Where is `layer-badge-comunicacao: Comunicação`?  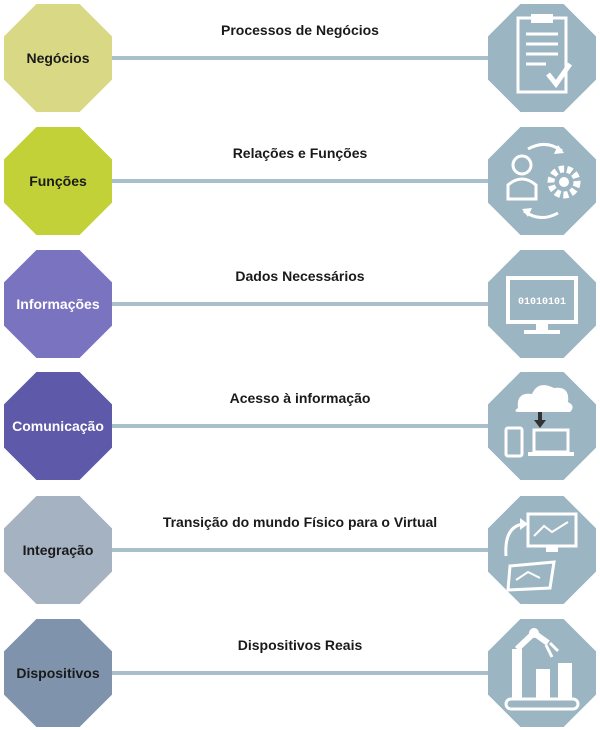
layer-badge-comunicacao: Comunicação is located at coordinates (58, 426).